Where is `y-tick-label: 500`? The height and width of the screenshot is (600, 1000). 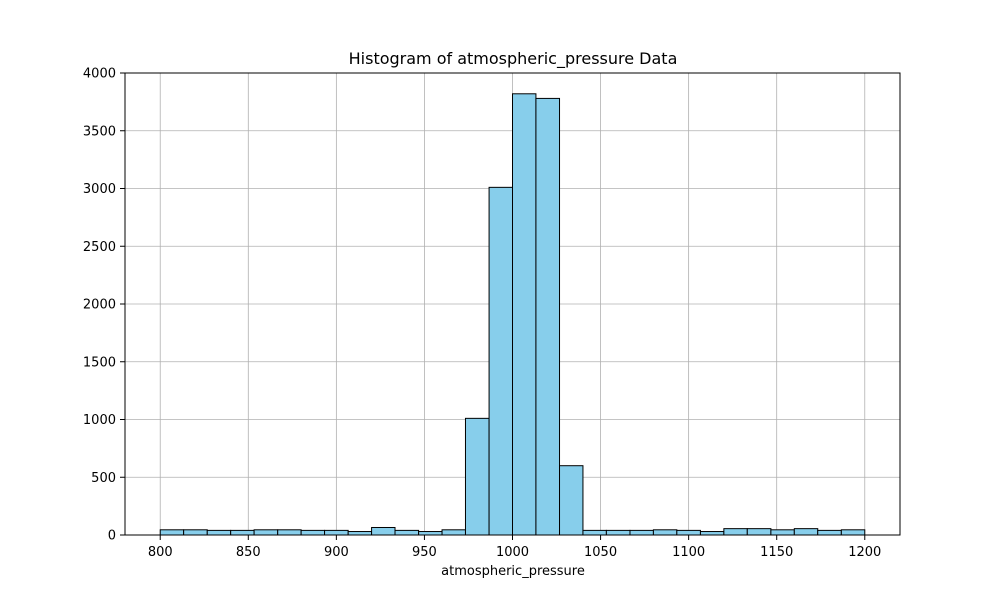 y-tick-label: 500 is located at coordinates (103, 478).